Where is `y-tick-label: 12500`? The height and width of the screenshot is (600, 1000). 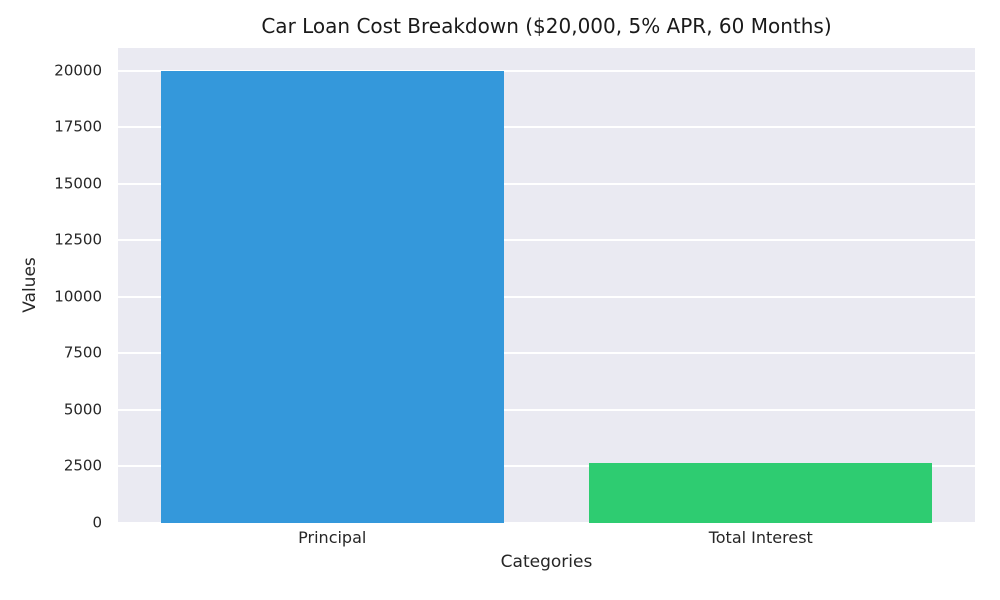
y-tick-label: 12500 is located at coordinates (78, 239).